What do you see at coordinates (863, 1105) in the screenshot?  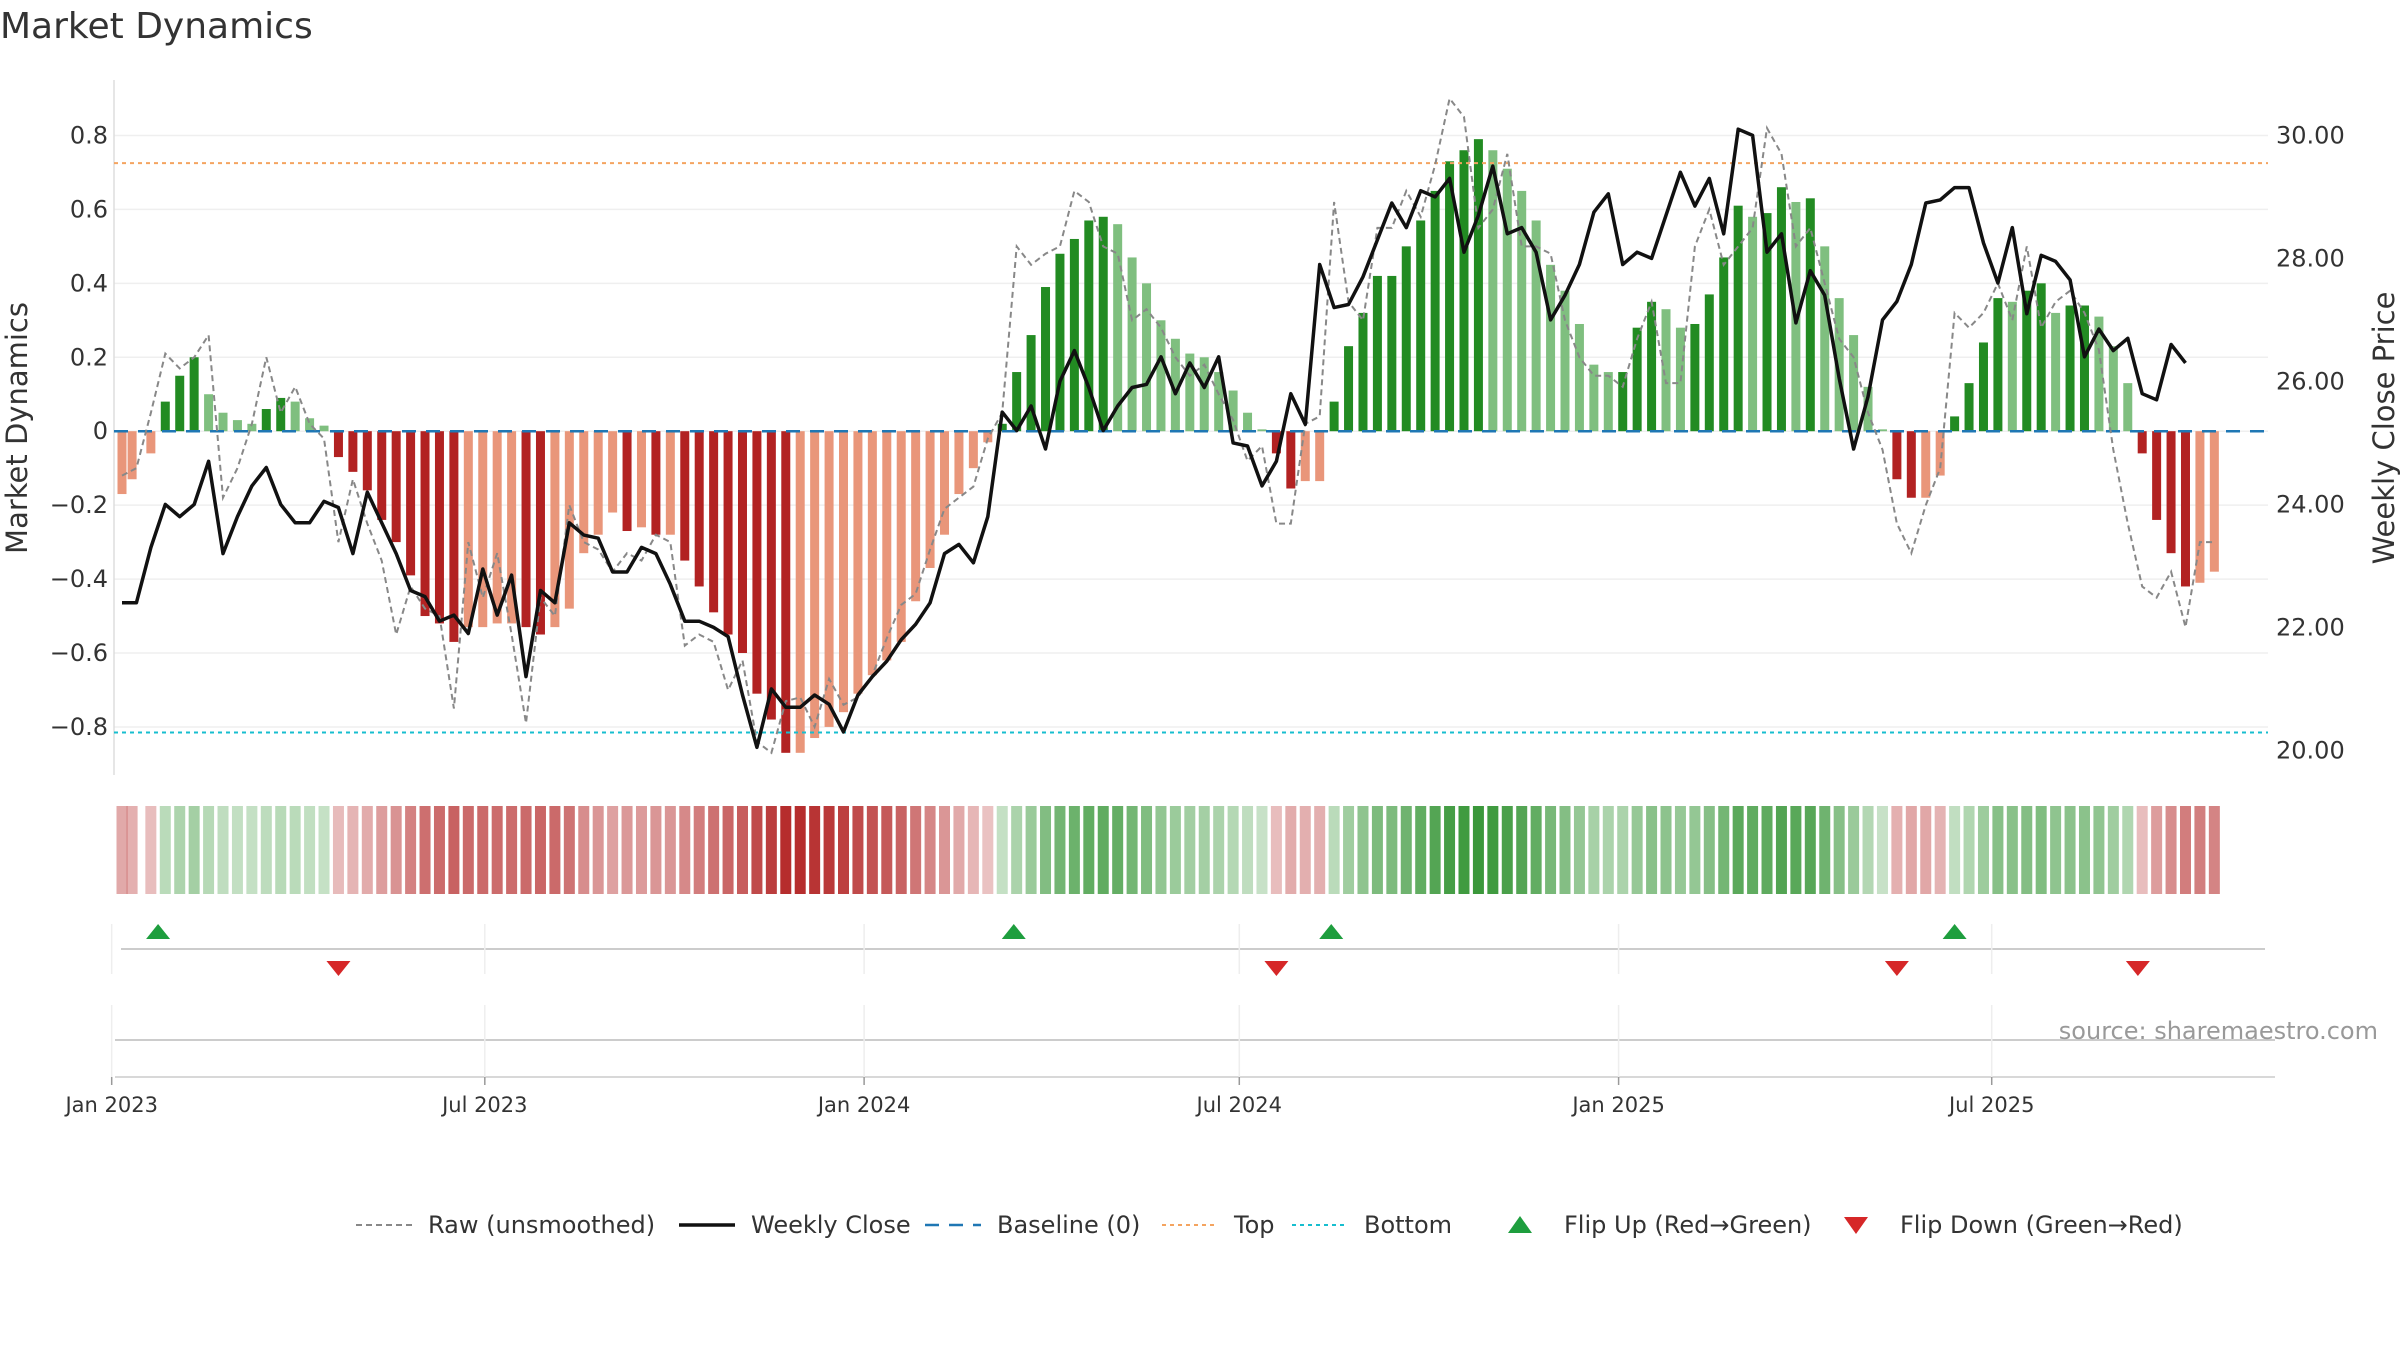 I see `x-tick-label: Jan 2024` at bounding box center [863, 1105].